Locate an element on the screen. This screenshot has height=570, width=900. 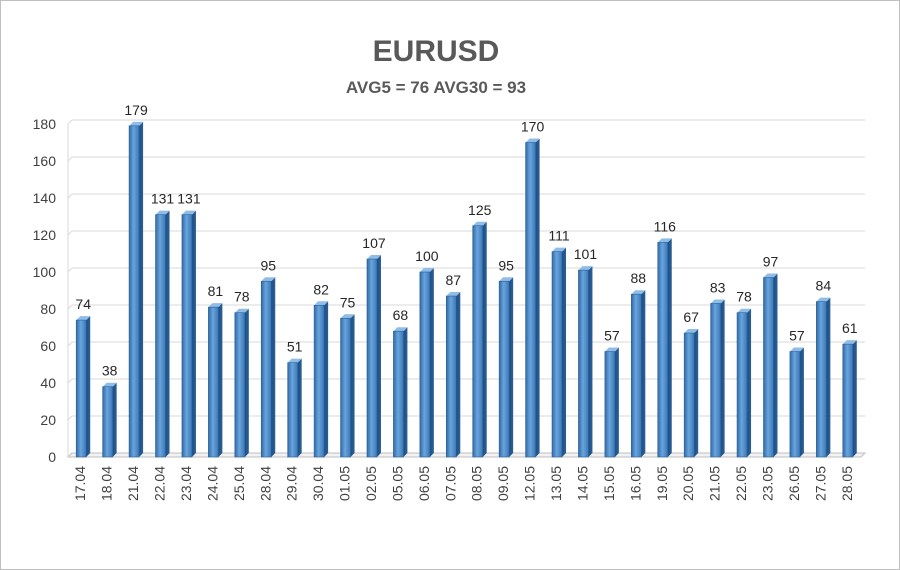
data-label: 57 is located at coordinates (797, 336).